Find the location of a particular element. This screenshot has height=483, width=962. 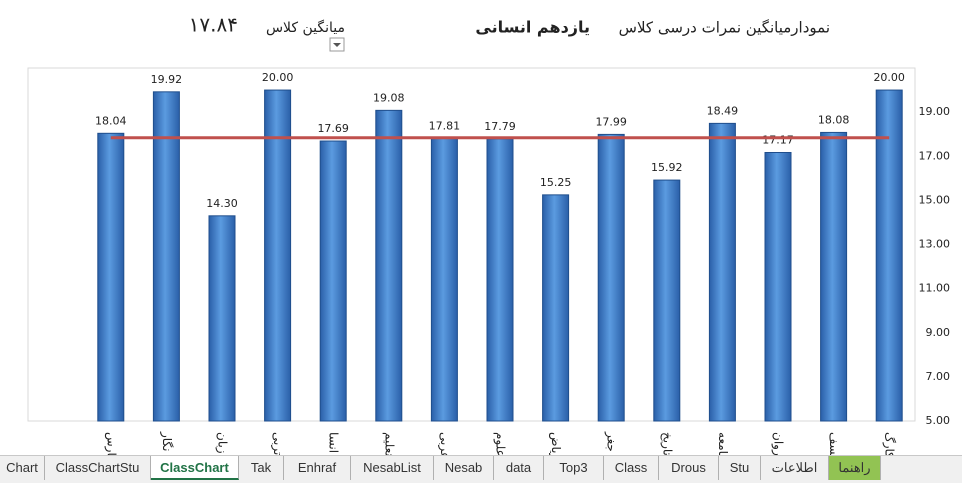

value-label: 18.49 is located at coordinates (723, 110).